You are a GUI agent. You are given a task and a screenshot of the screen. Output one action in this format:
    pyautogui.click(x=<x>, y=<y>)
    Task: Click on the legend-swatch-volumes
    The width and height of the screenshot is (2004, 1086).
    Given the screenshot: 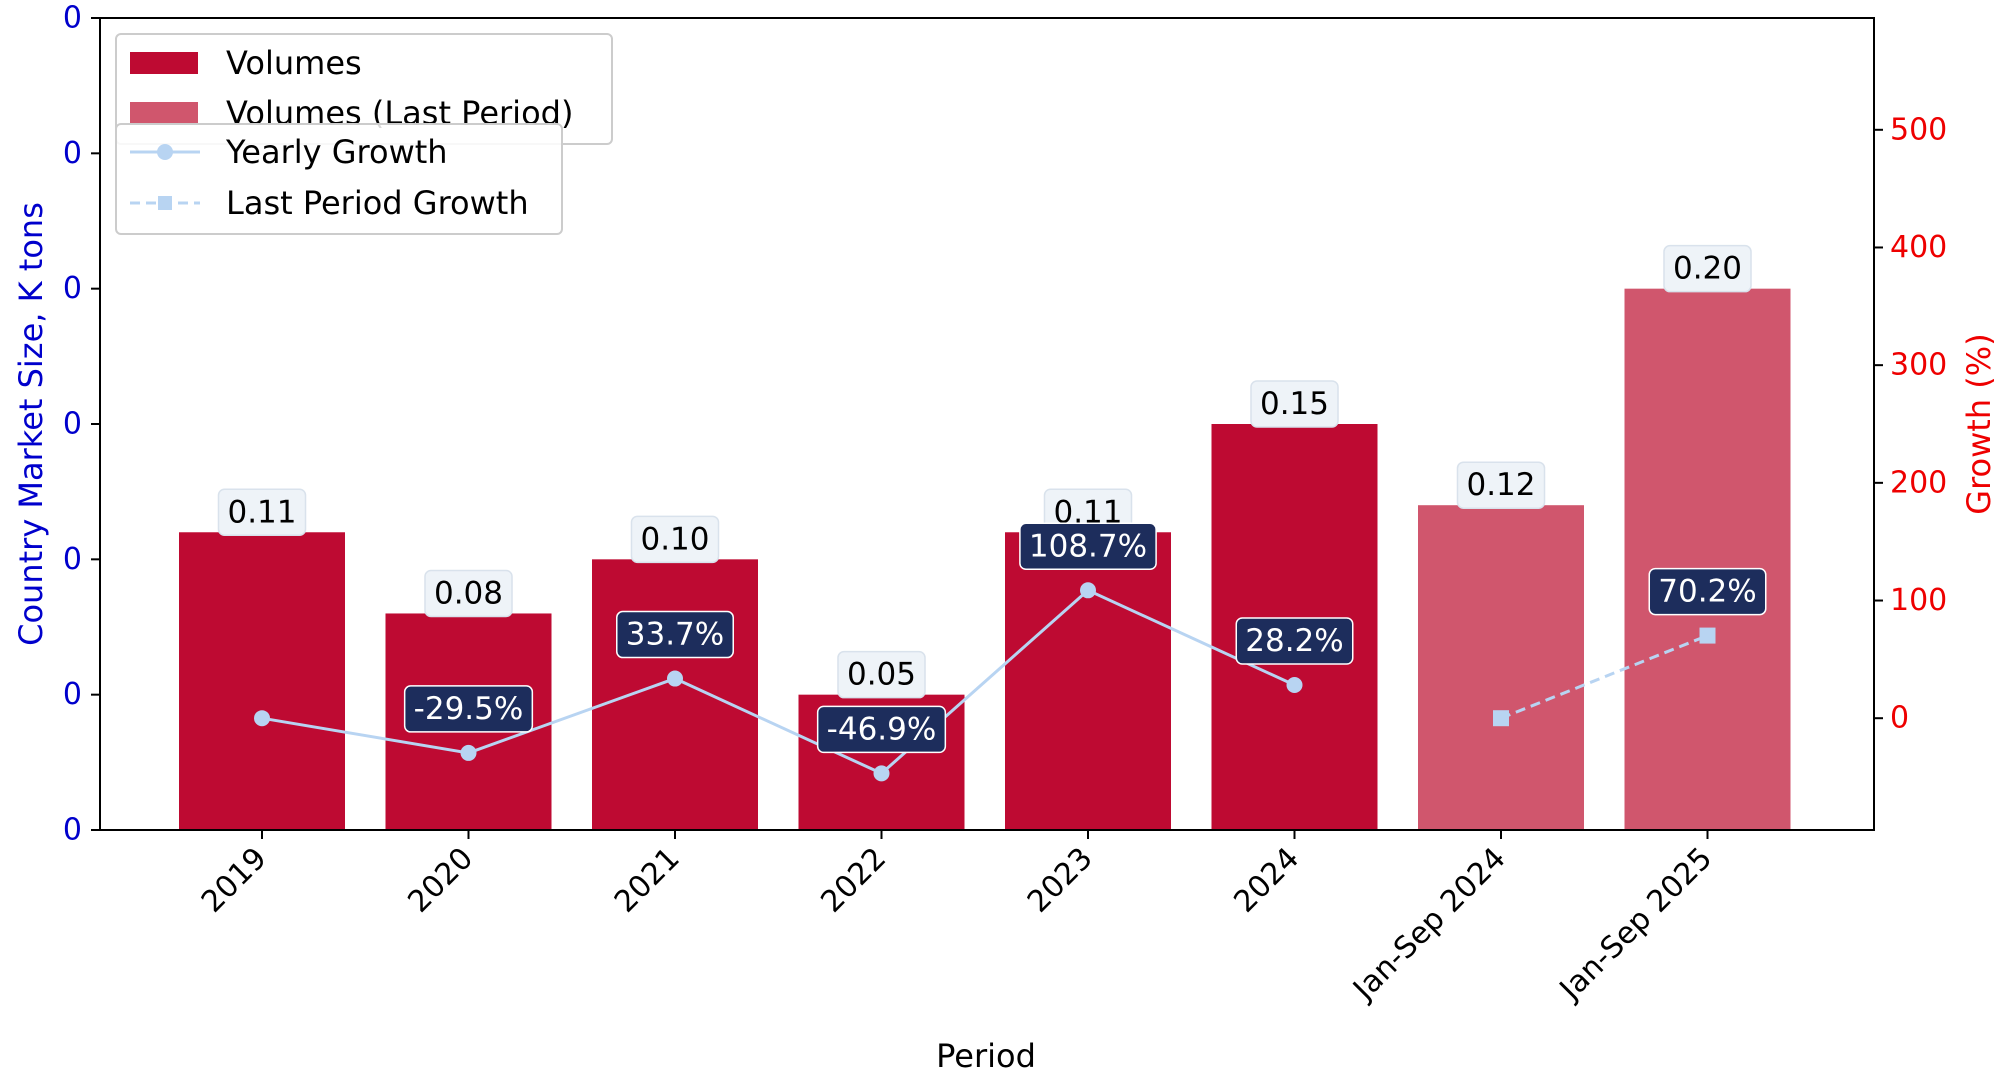 What is the action you would take?
    pyautogui.click(x=164, y=63)
    